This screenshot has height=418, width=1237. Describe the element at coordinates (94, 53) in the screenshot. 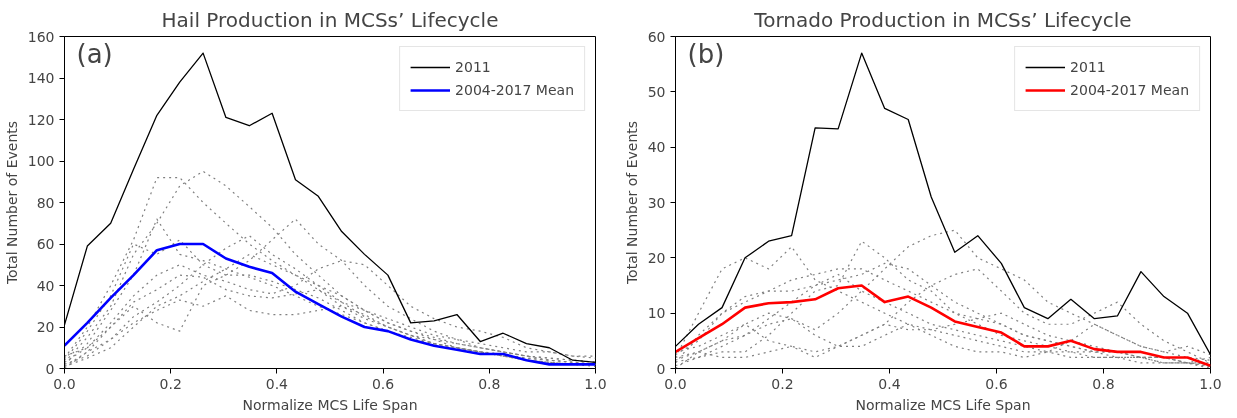

I see `annotation: (a)` at that location.